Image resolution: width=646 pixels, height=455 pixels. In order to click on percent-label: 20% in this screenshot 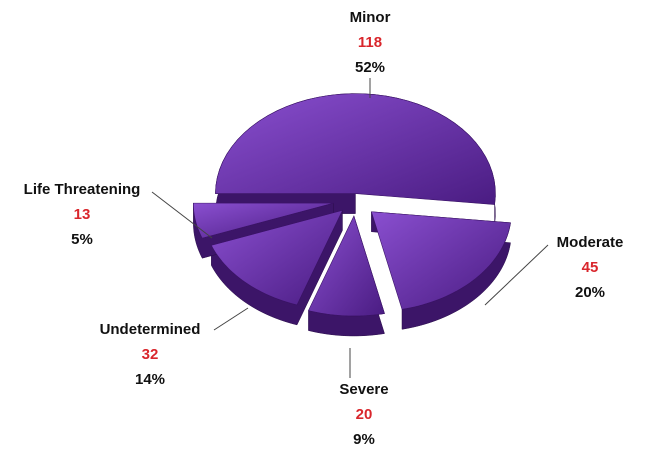, I will do `click(590, 292)`.